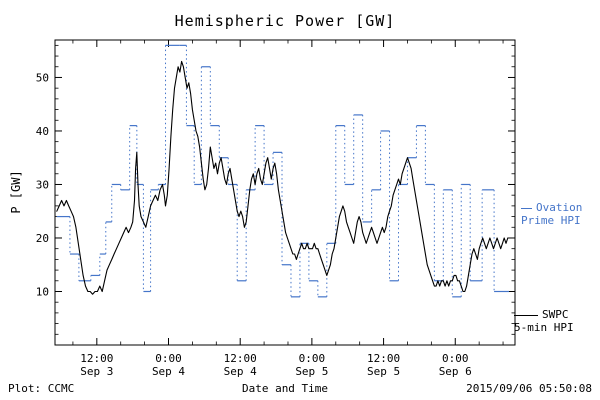  I want to click on chart-title: Hemispheric Power [GW], so click(285, 21).